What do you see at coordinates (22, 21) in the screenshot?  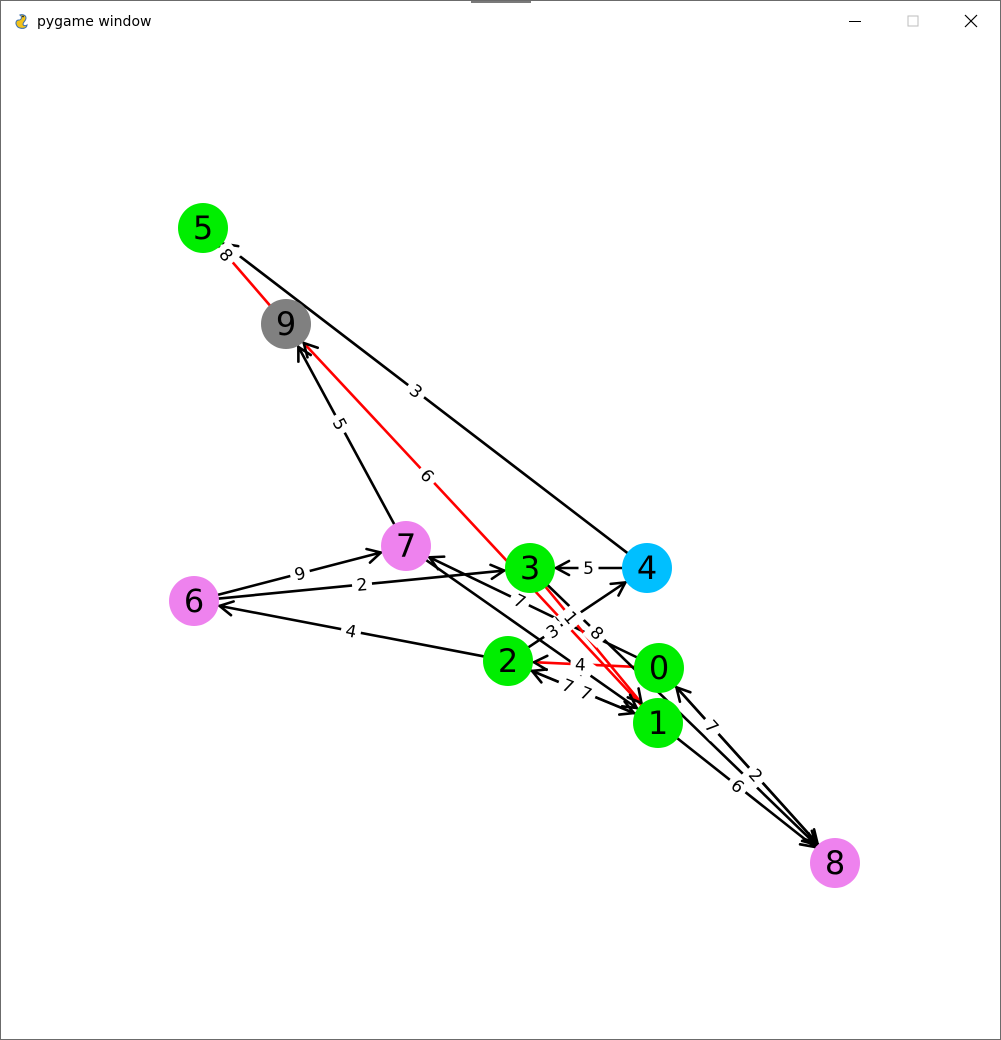 I see `pygame-snake-icon` at bounding box center [22, 21].